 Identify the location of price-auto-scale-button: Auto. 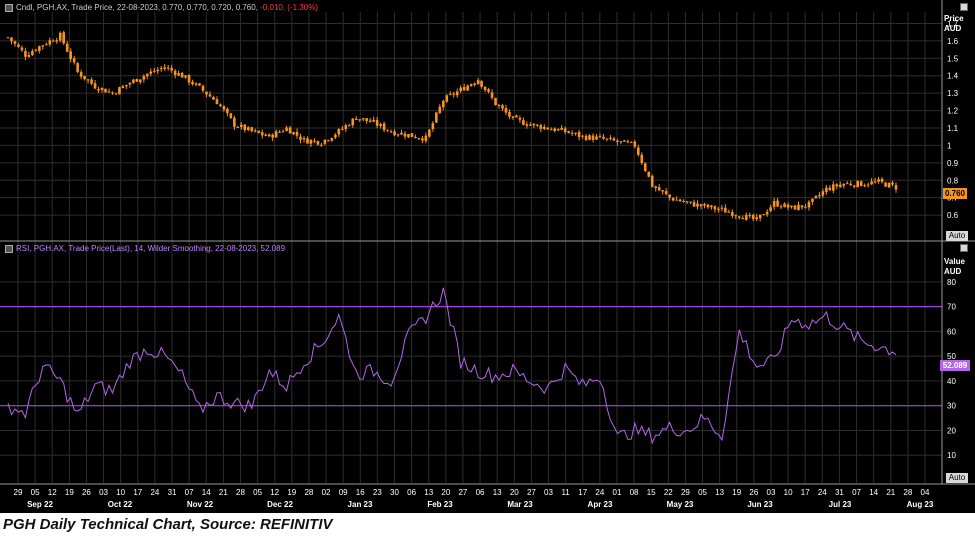
(957, 236).